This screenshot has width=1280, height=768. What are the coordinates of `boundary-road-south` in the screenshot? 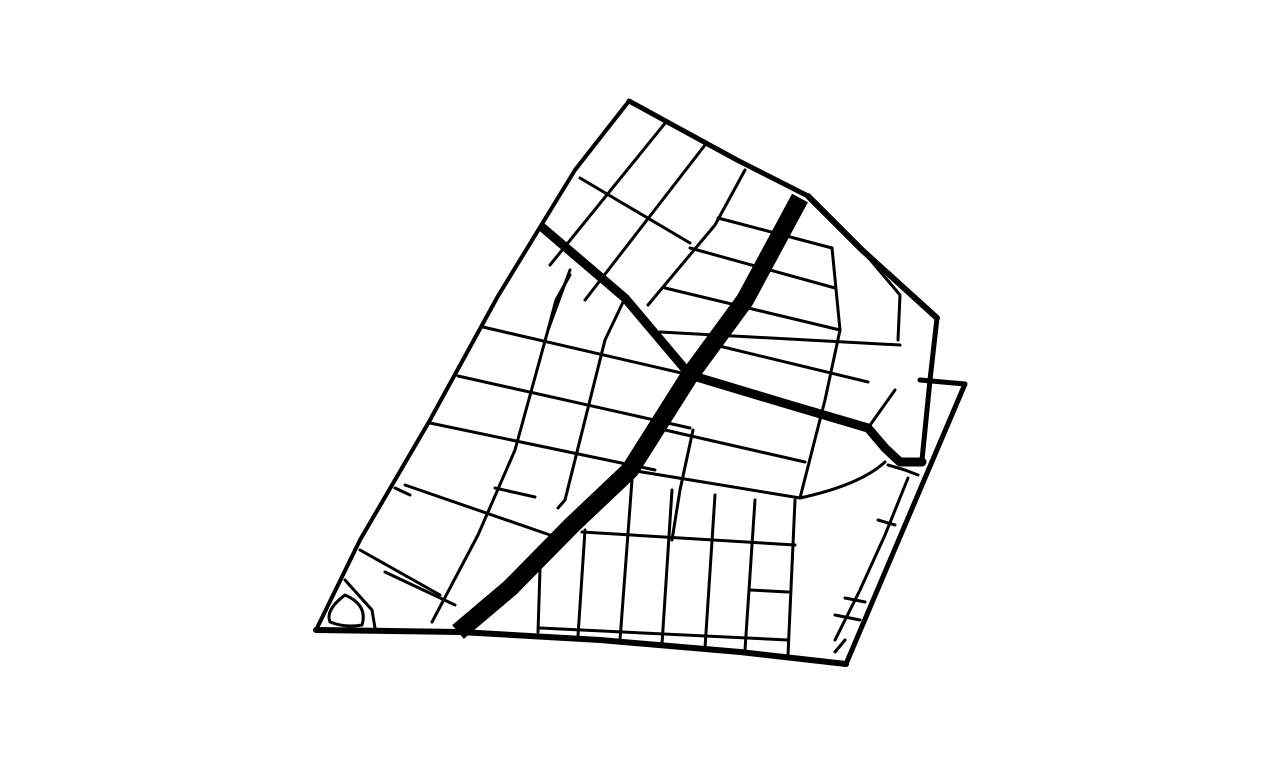 It's located at (581, 647).